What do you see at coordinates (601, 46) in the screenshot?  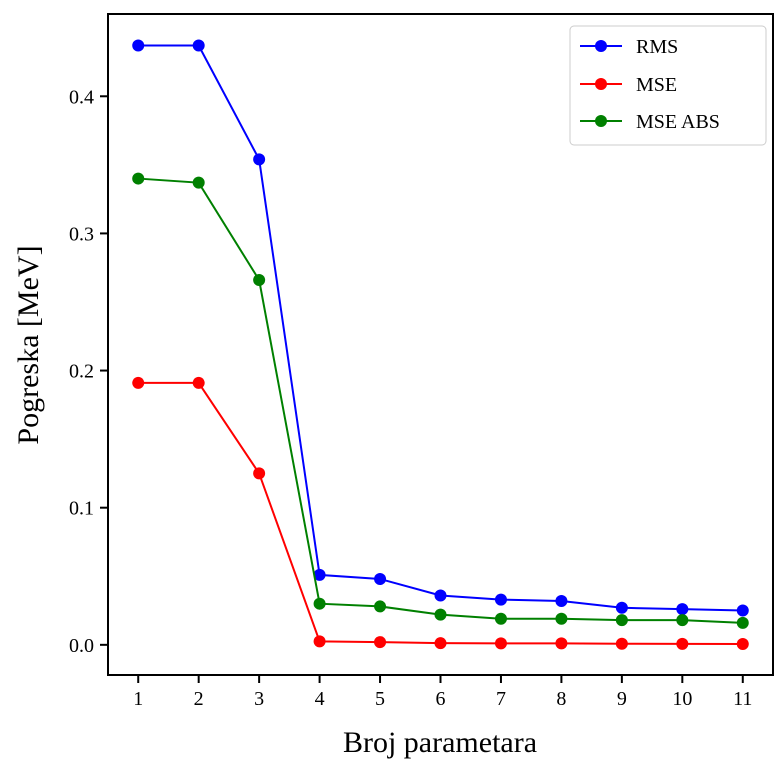 I see `legend-marker-rms` at bounding box center [601, 46].